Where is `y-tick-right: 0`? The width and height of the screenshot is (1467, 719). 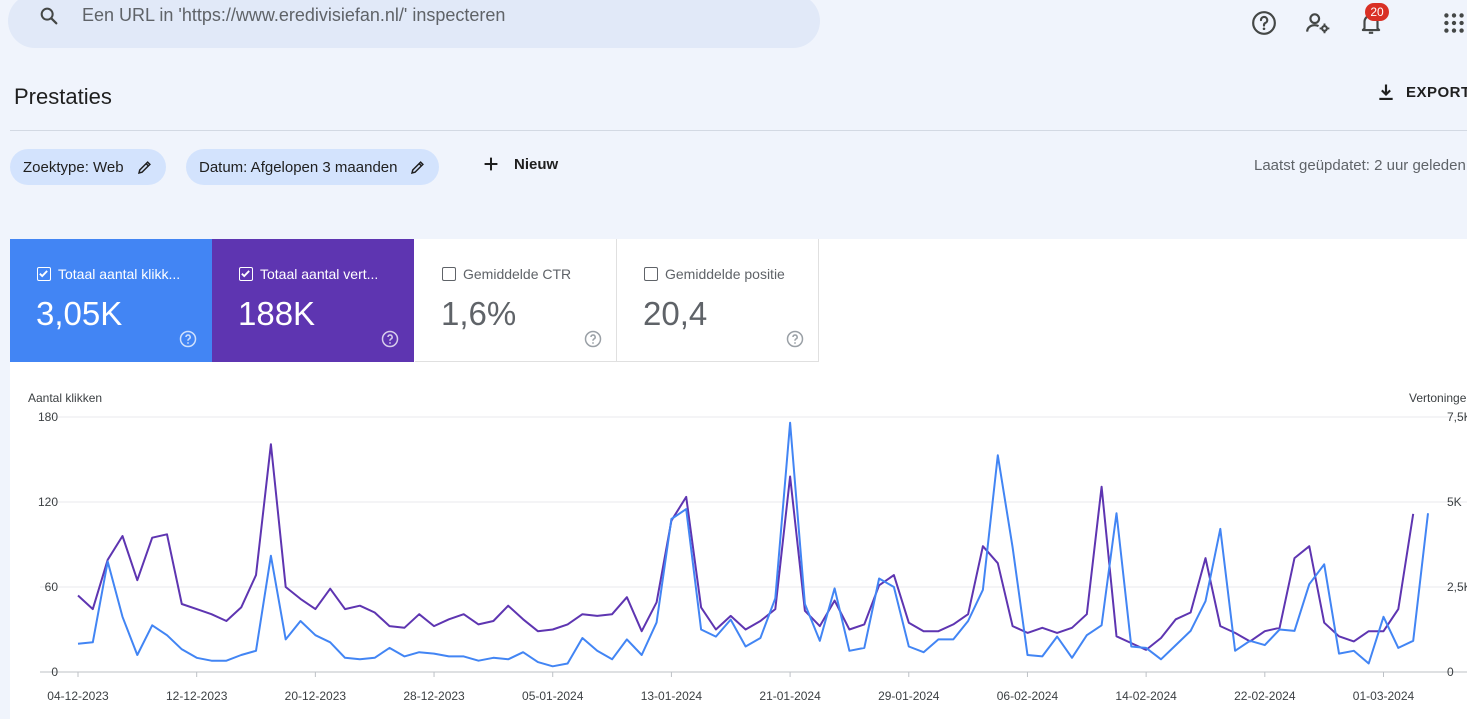
y-tick-right: 0 is located at coordinates (1450, 672).